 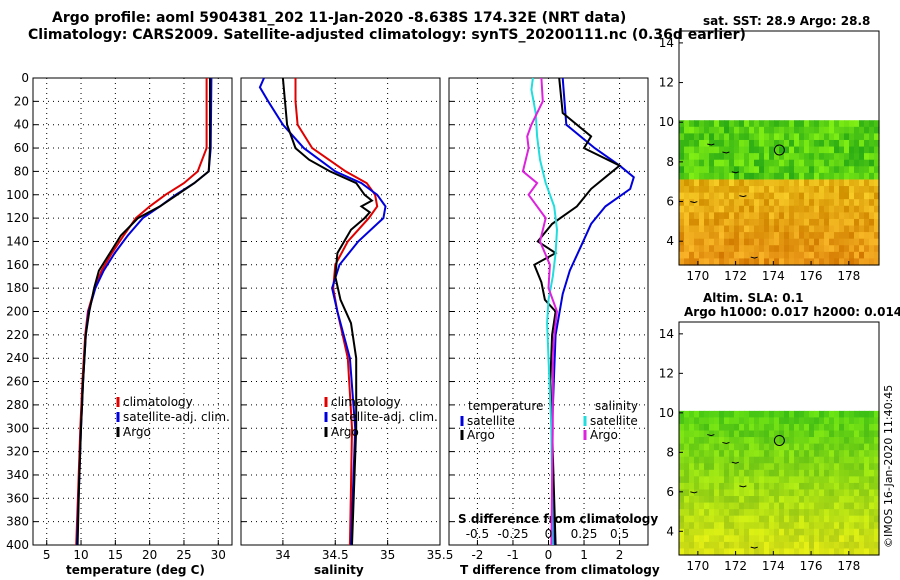 What do you see at coordinates (21, 101) in the screenshot?
I see `y-tick-label: 20` at bounding box center [21, 101].